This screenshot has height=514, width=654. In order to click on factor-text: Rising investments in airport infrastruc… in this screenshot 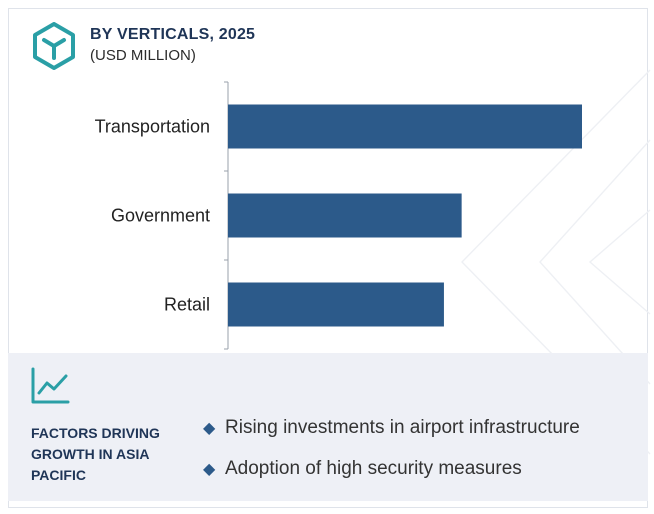, I will do `click(402, 427)`.